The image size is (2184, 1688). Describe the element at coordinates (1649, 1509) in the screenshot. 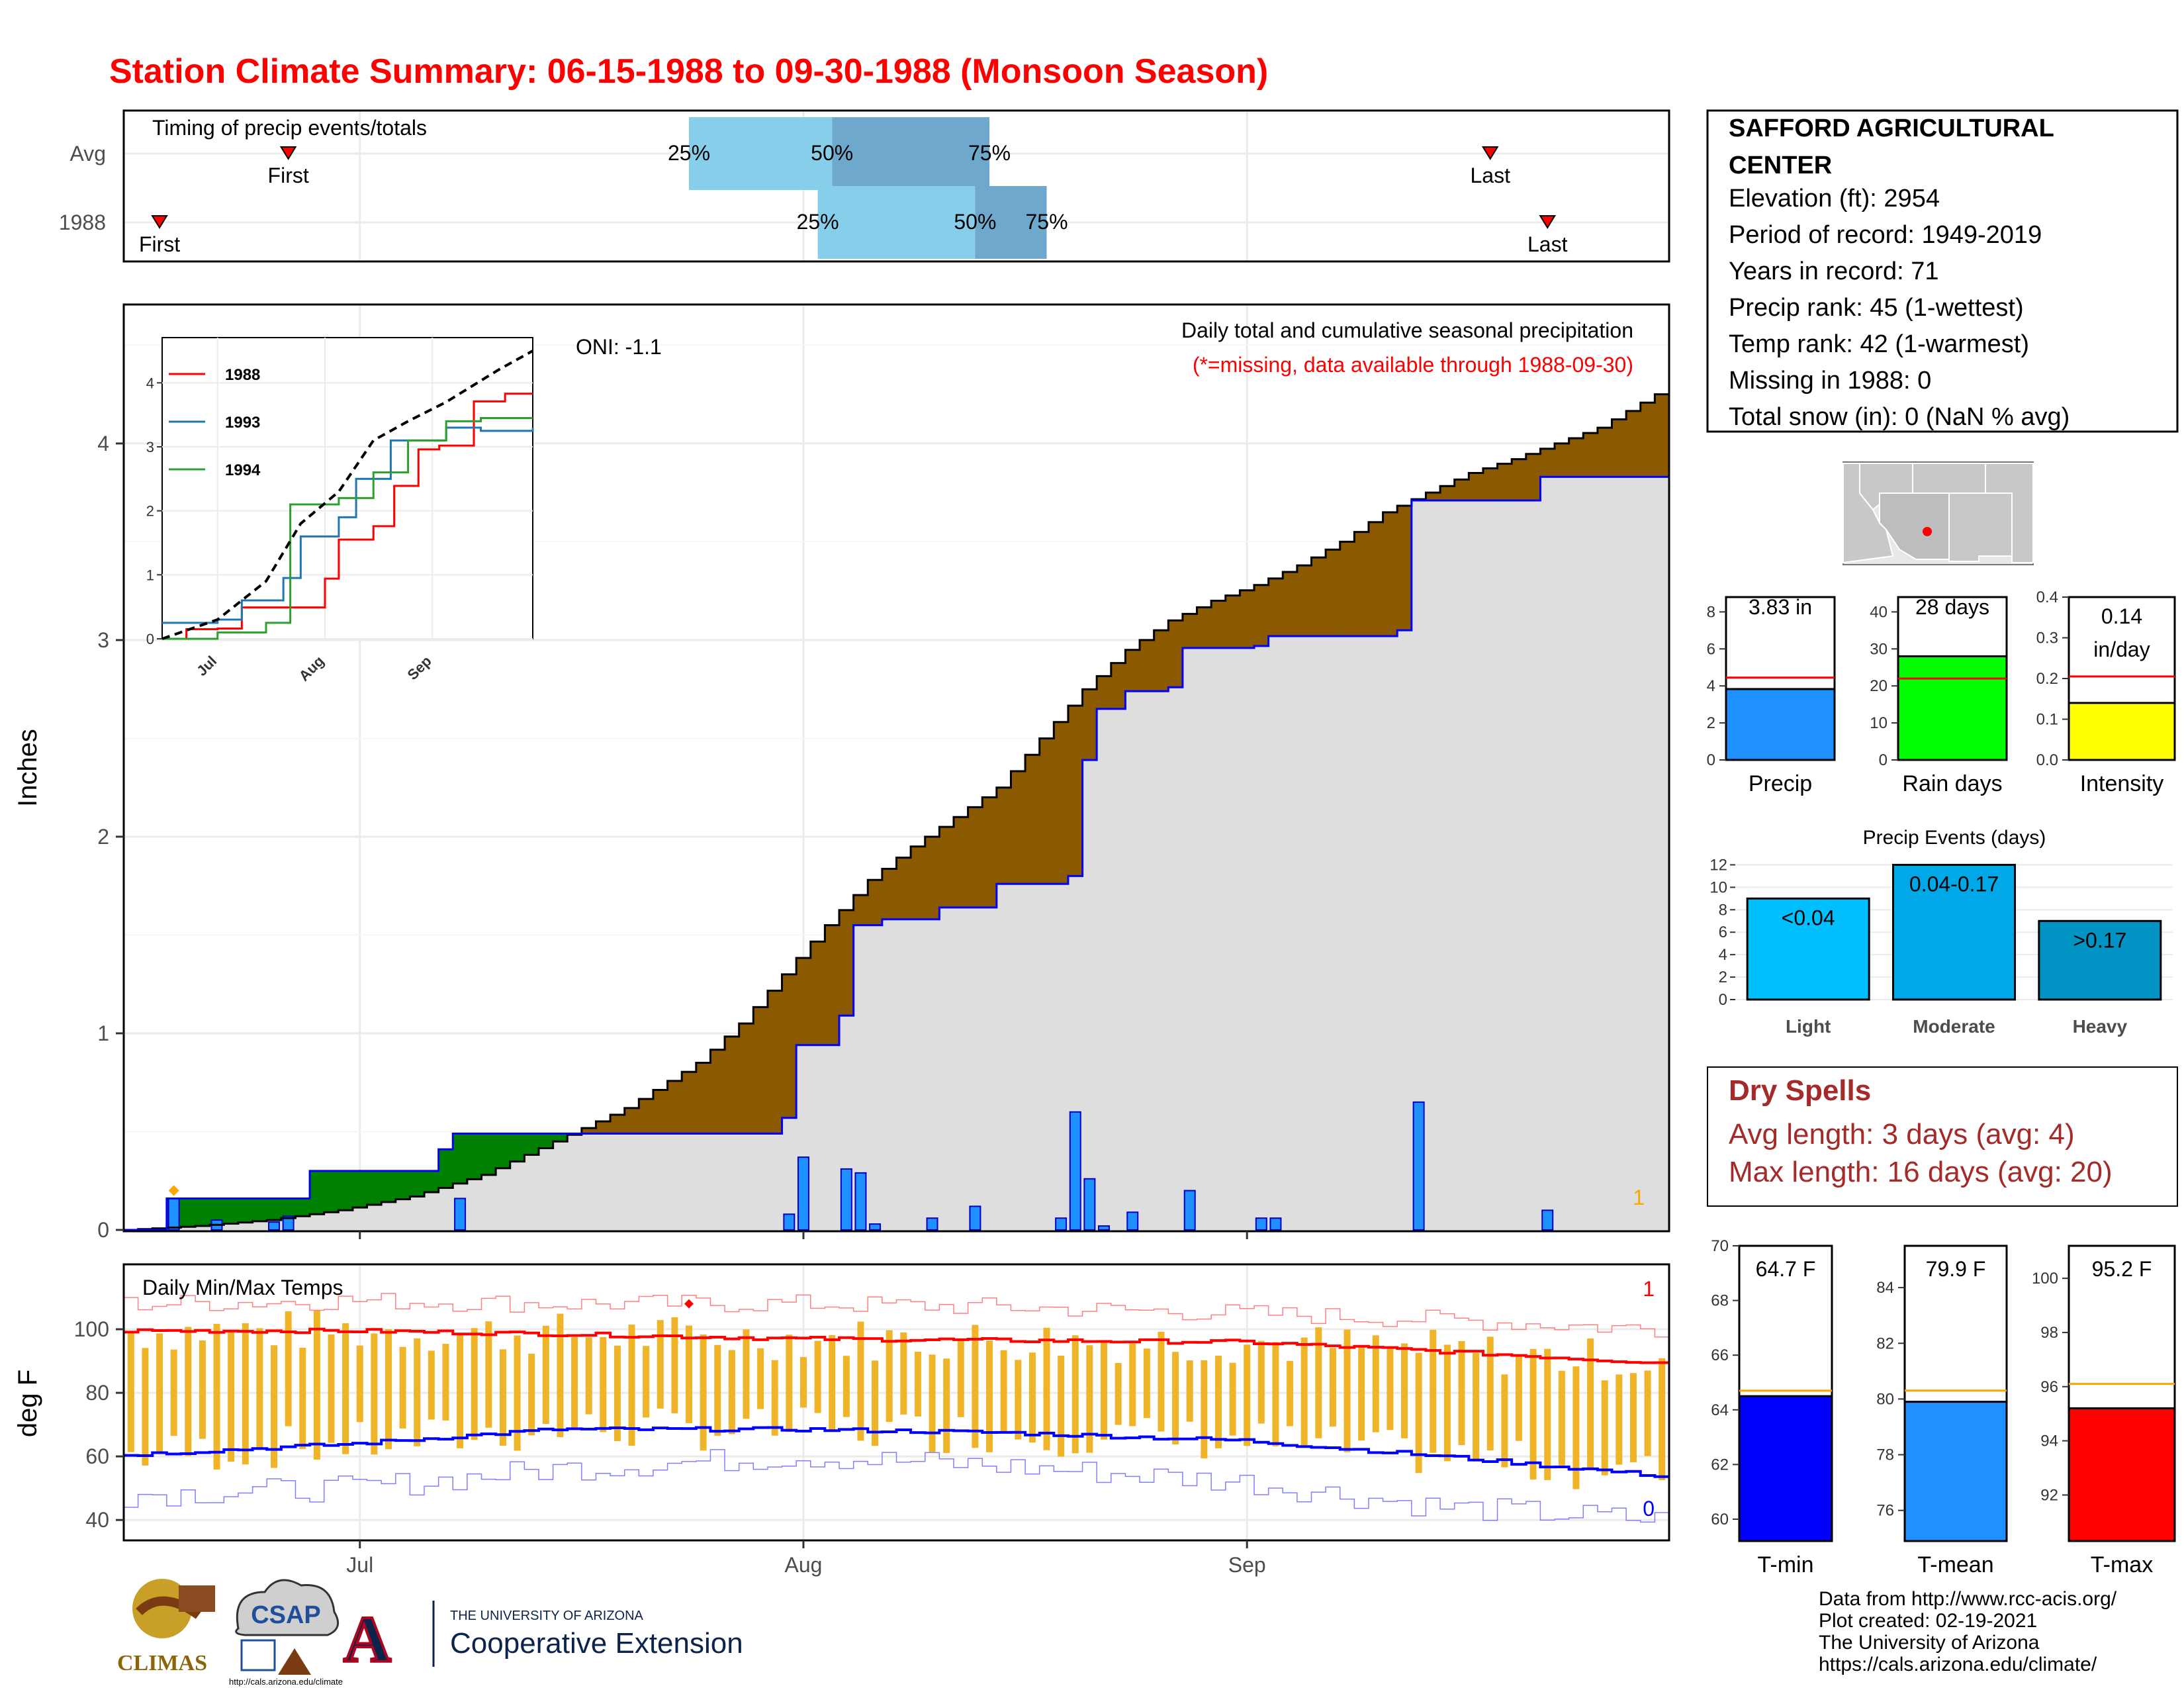

I see `temp-missing-bottom: 0` at that location.